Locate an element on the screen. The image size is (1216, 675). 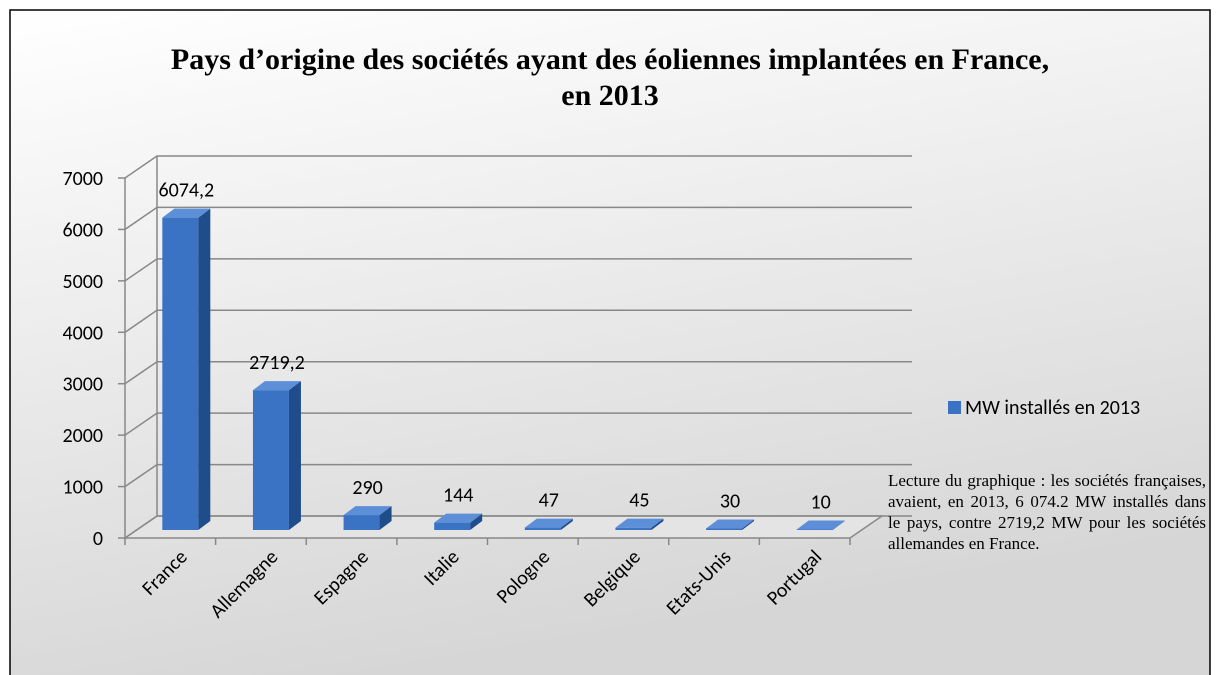
value-label: 144 is located at coordinates (458, 496).